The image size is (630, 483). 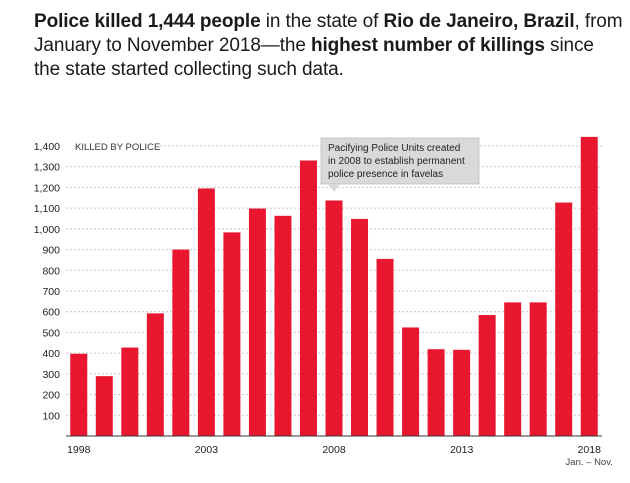 I want to click on x-tick-label: 1998, so click(x=79, y=450).